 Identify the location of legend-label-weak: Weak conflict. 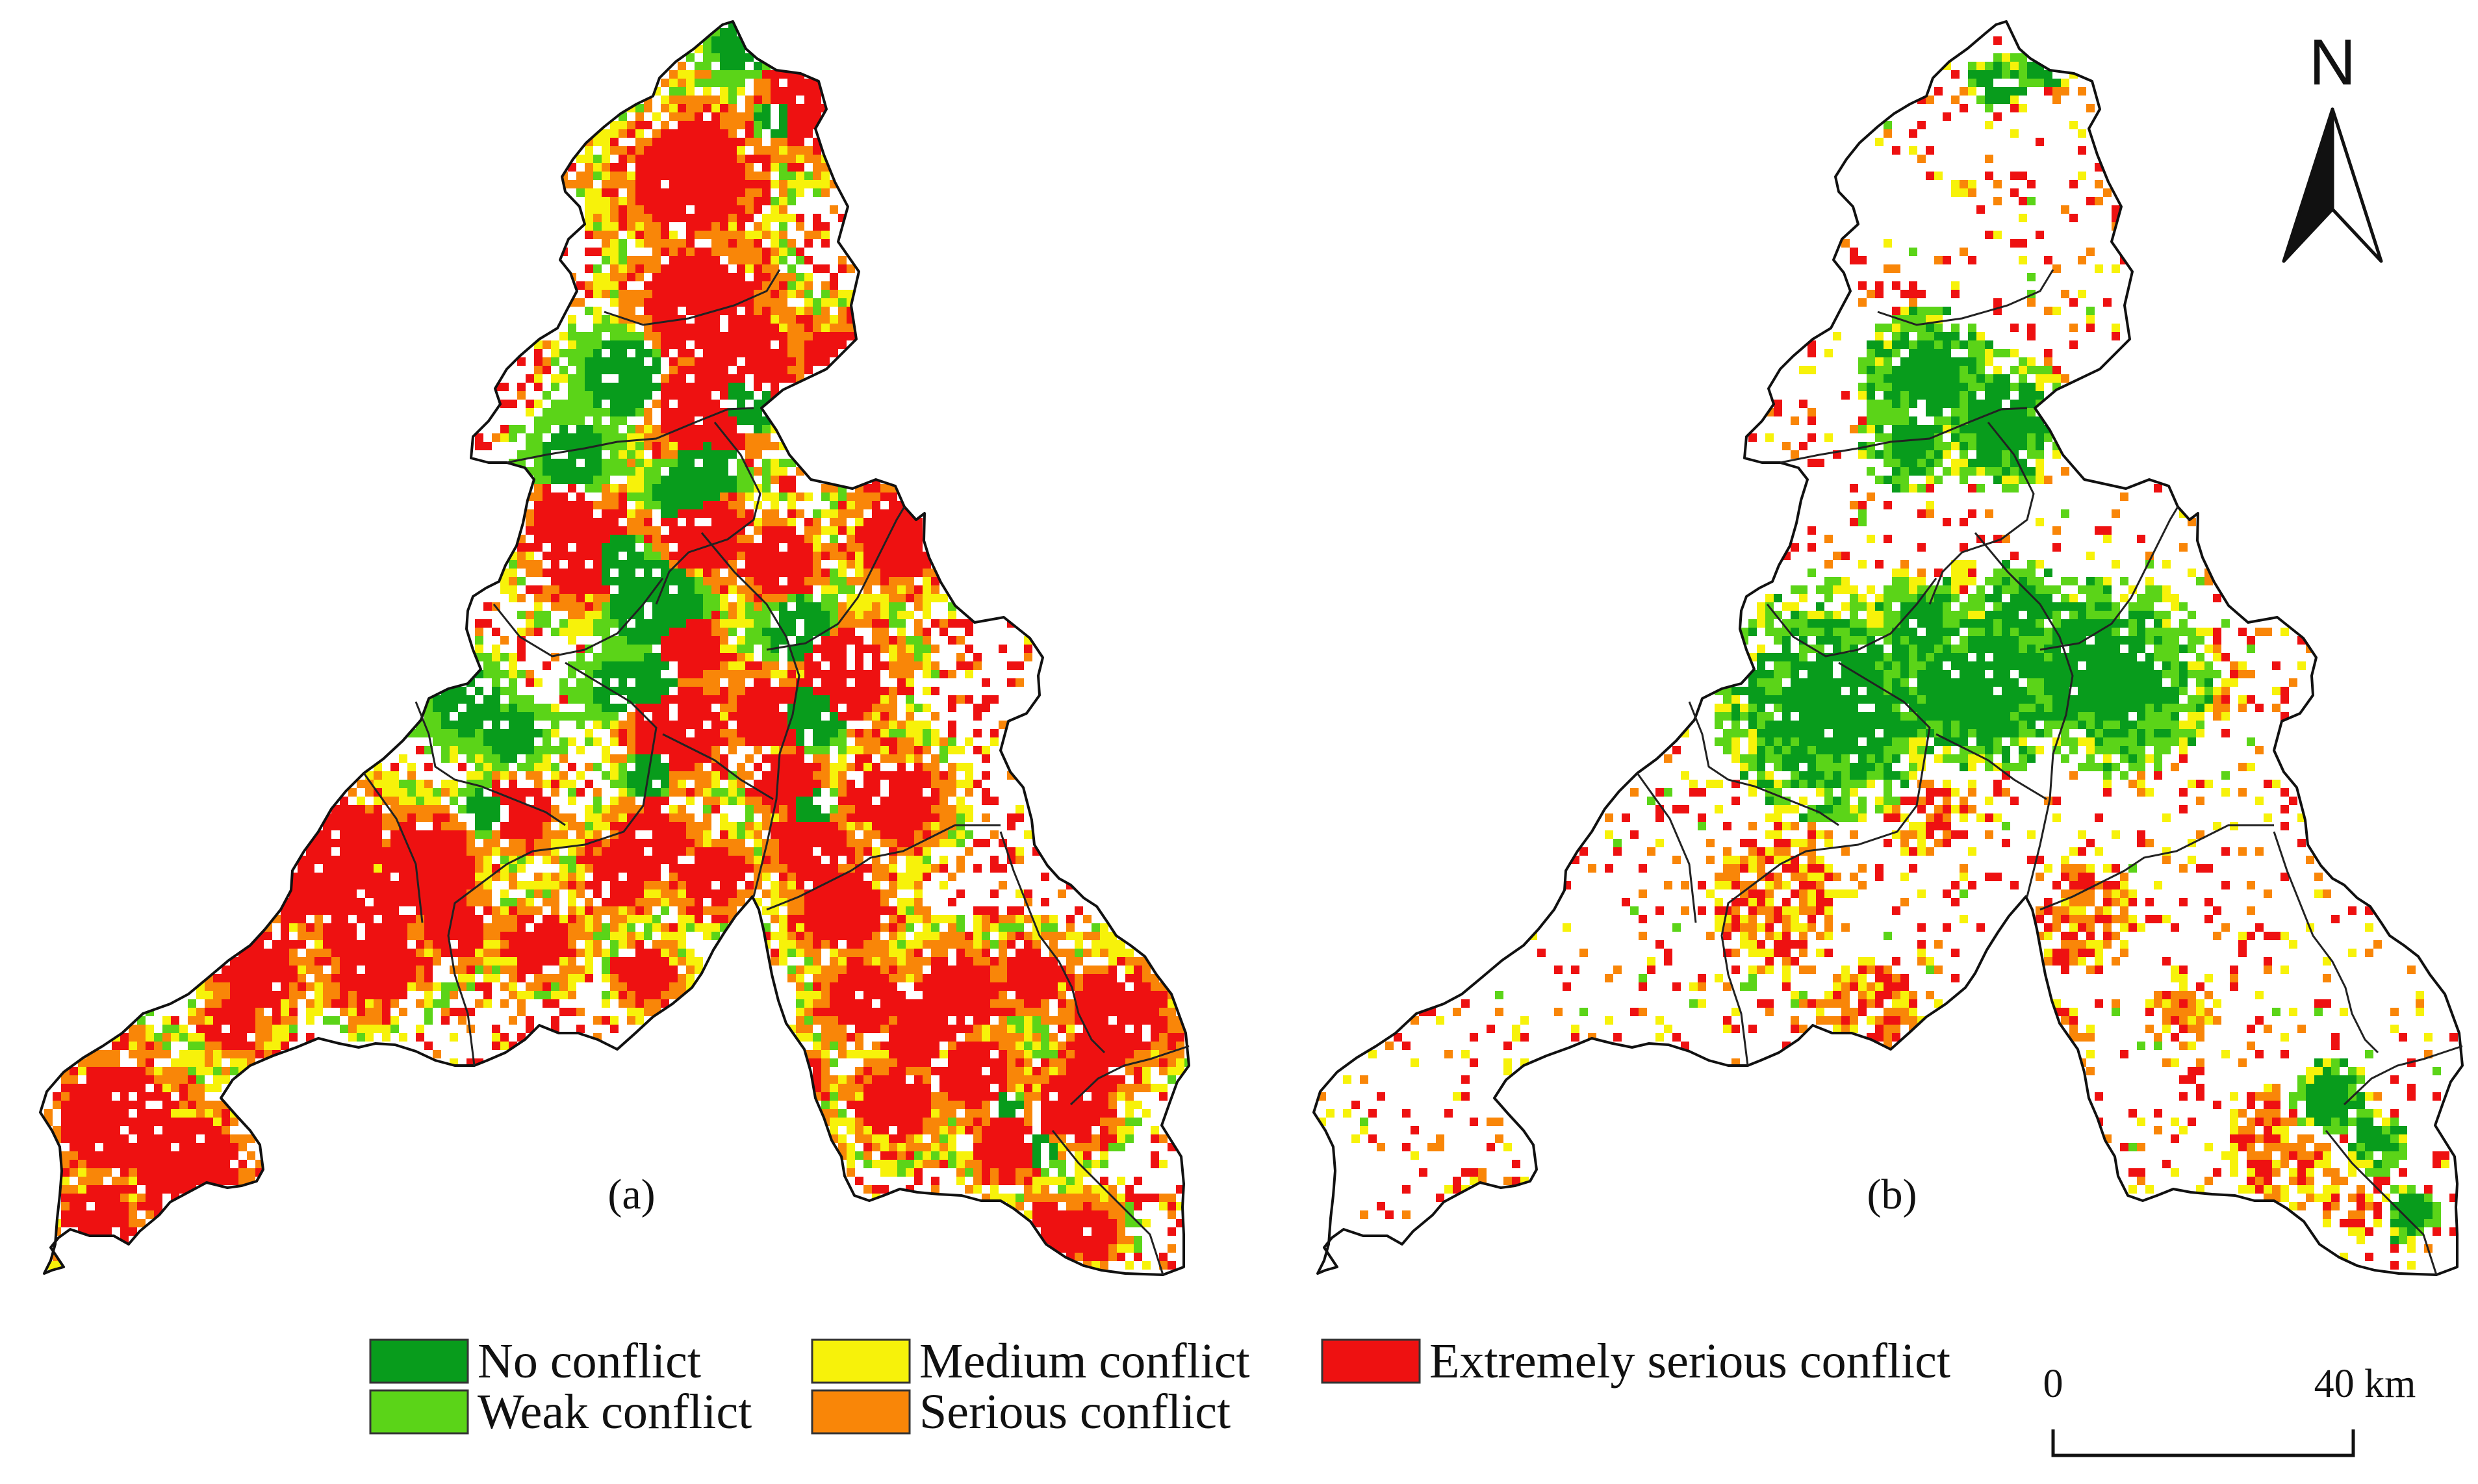
(615, 1412).